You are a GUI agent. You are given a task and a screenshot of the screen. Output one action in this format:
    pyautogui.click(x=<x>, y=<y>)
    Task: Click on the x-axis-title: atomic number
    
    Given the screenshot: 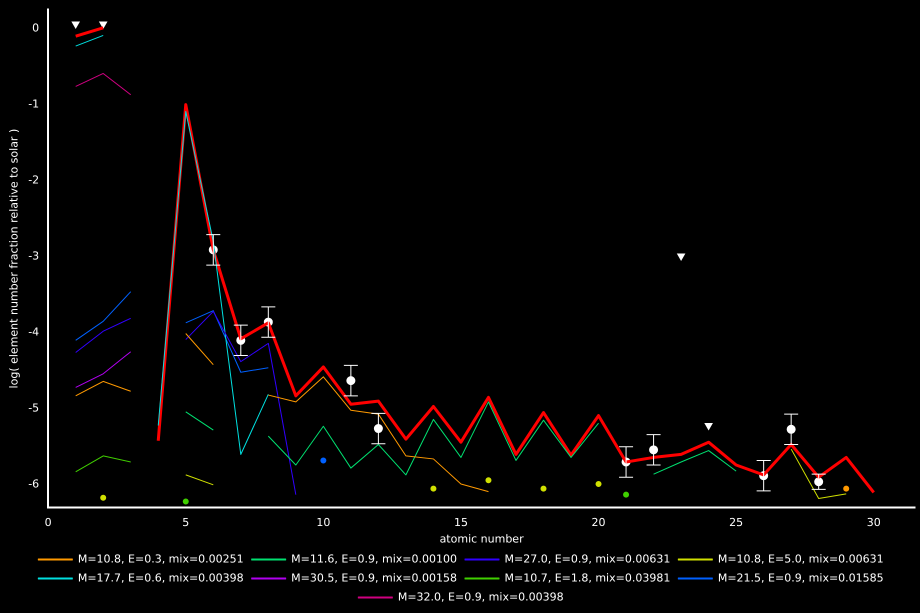 What is the action you would take?
    pyautogui.click(x=482, y=539)
    